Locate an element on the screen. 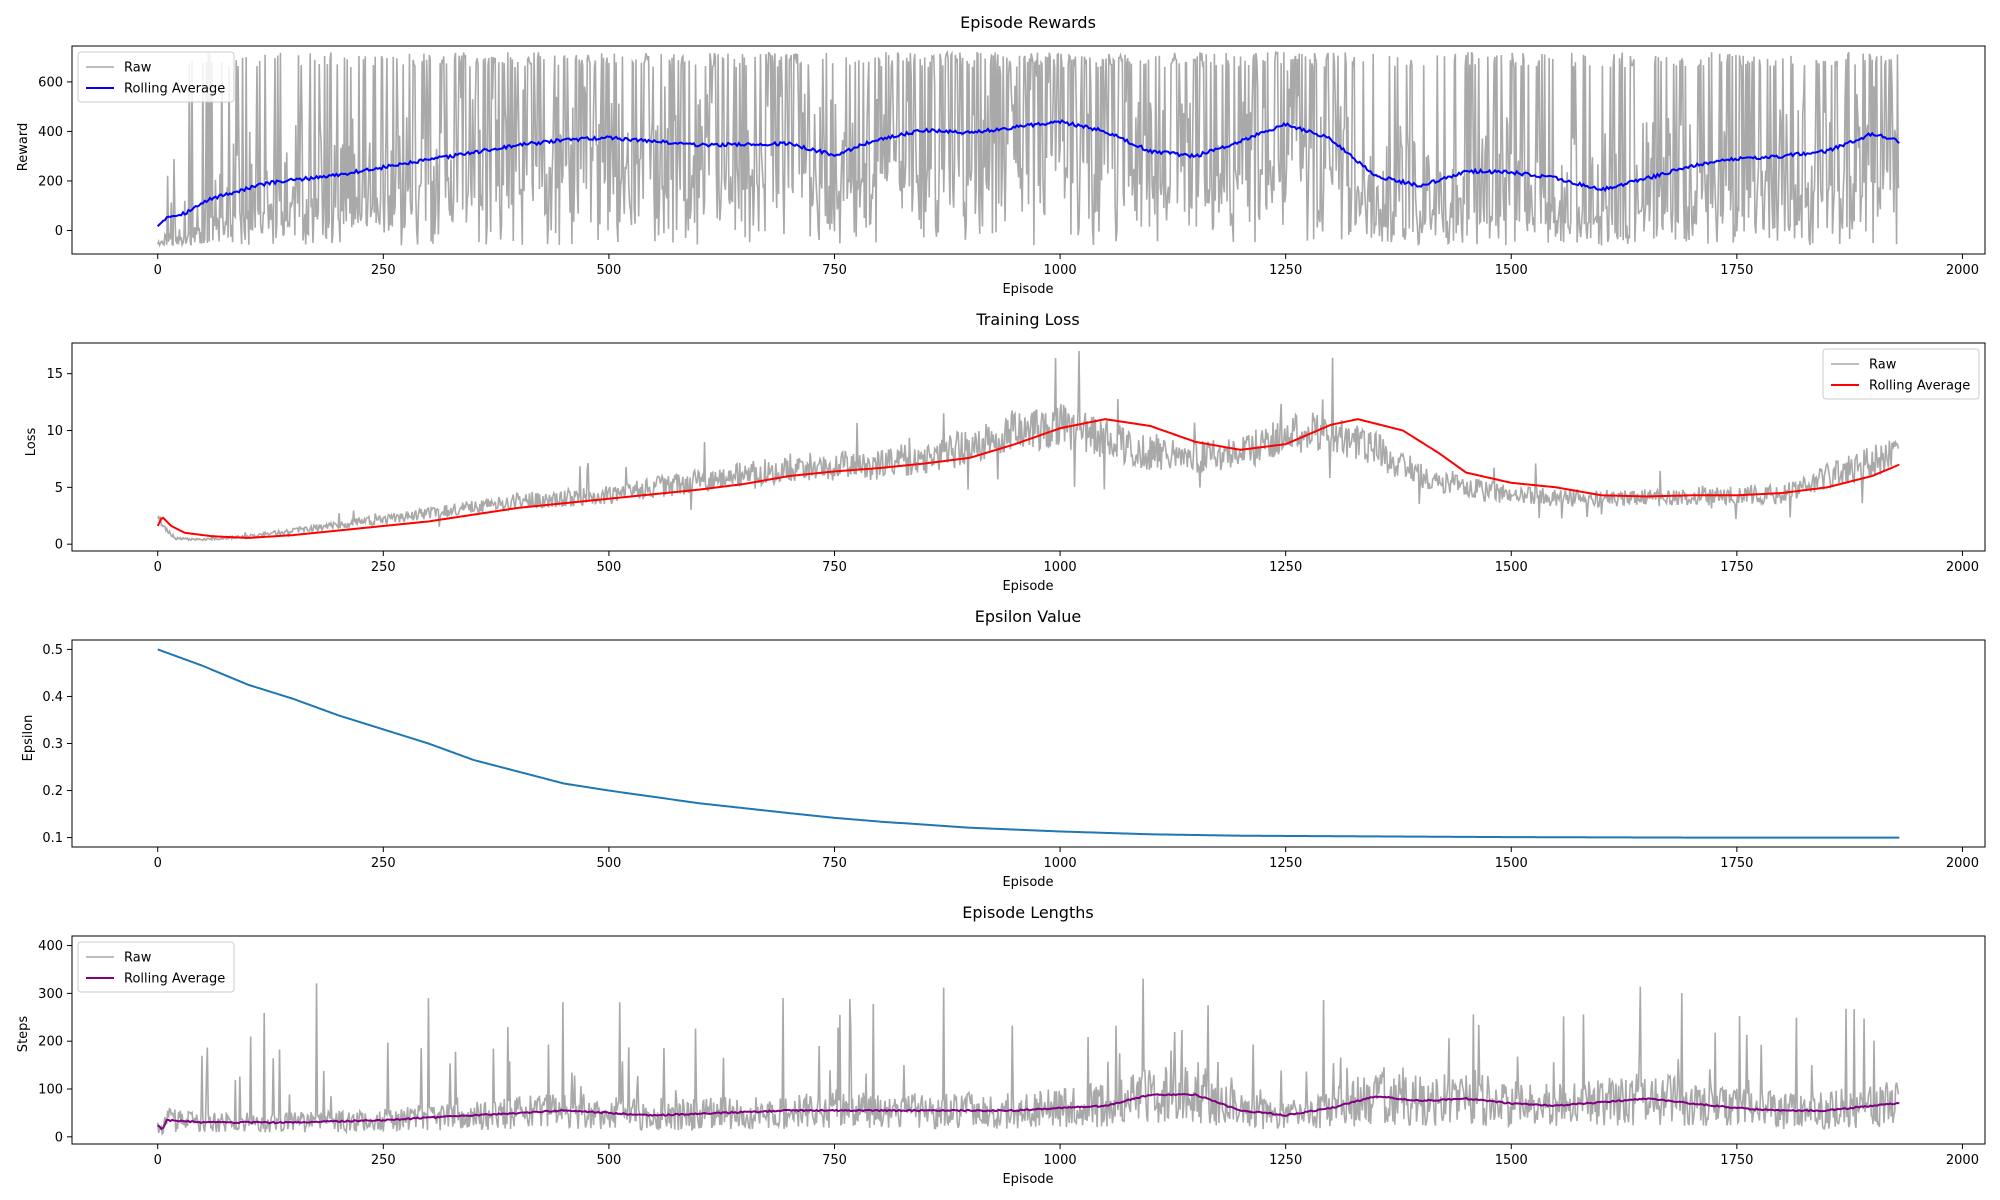  y-tick-label: 0.1 is located at coordinates (52, 838).